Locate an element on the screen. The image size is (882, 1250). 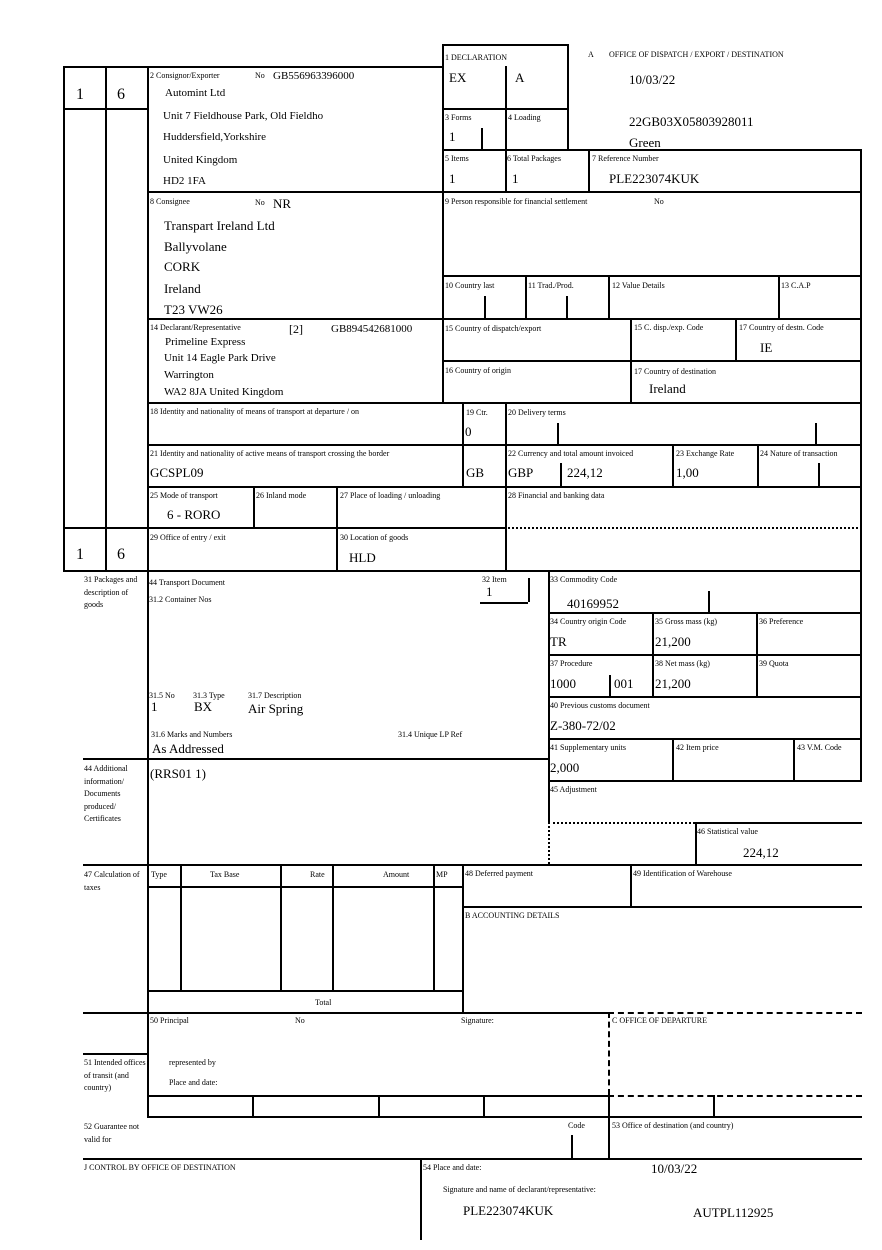
box52-label: 52 Guarantee not valid for is located at coordinates (112, 1133).